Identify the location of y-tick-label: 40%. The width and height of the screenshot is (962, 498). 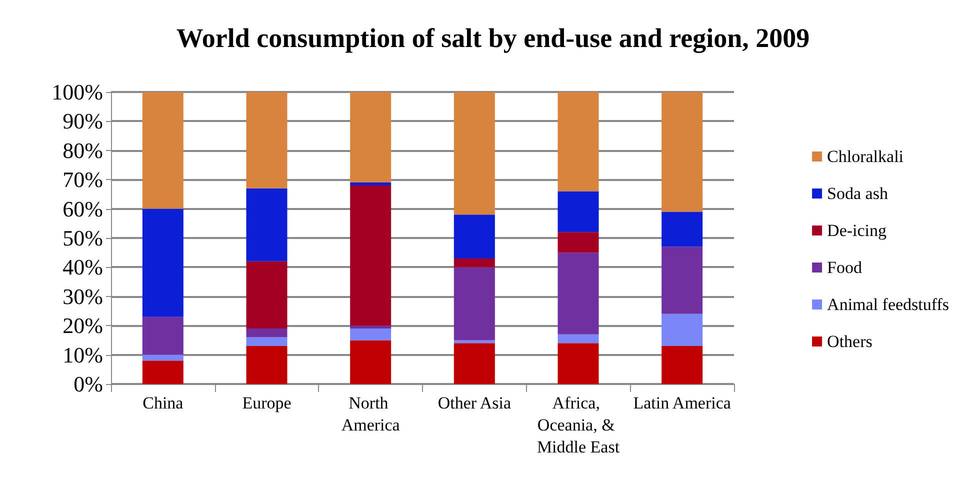
(82, 267).